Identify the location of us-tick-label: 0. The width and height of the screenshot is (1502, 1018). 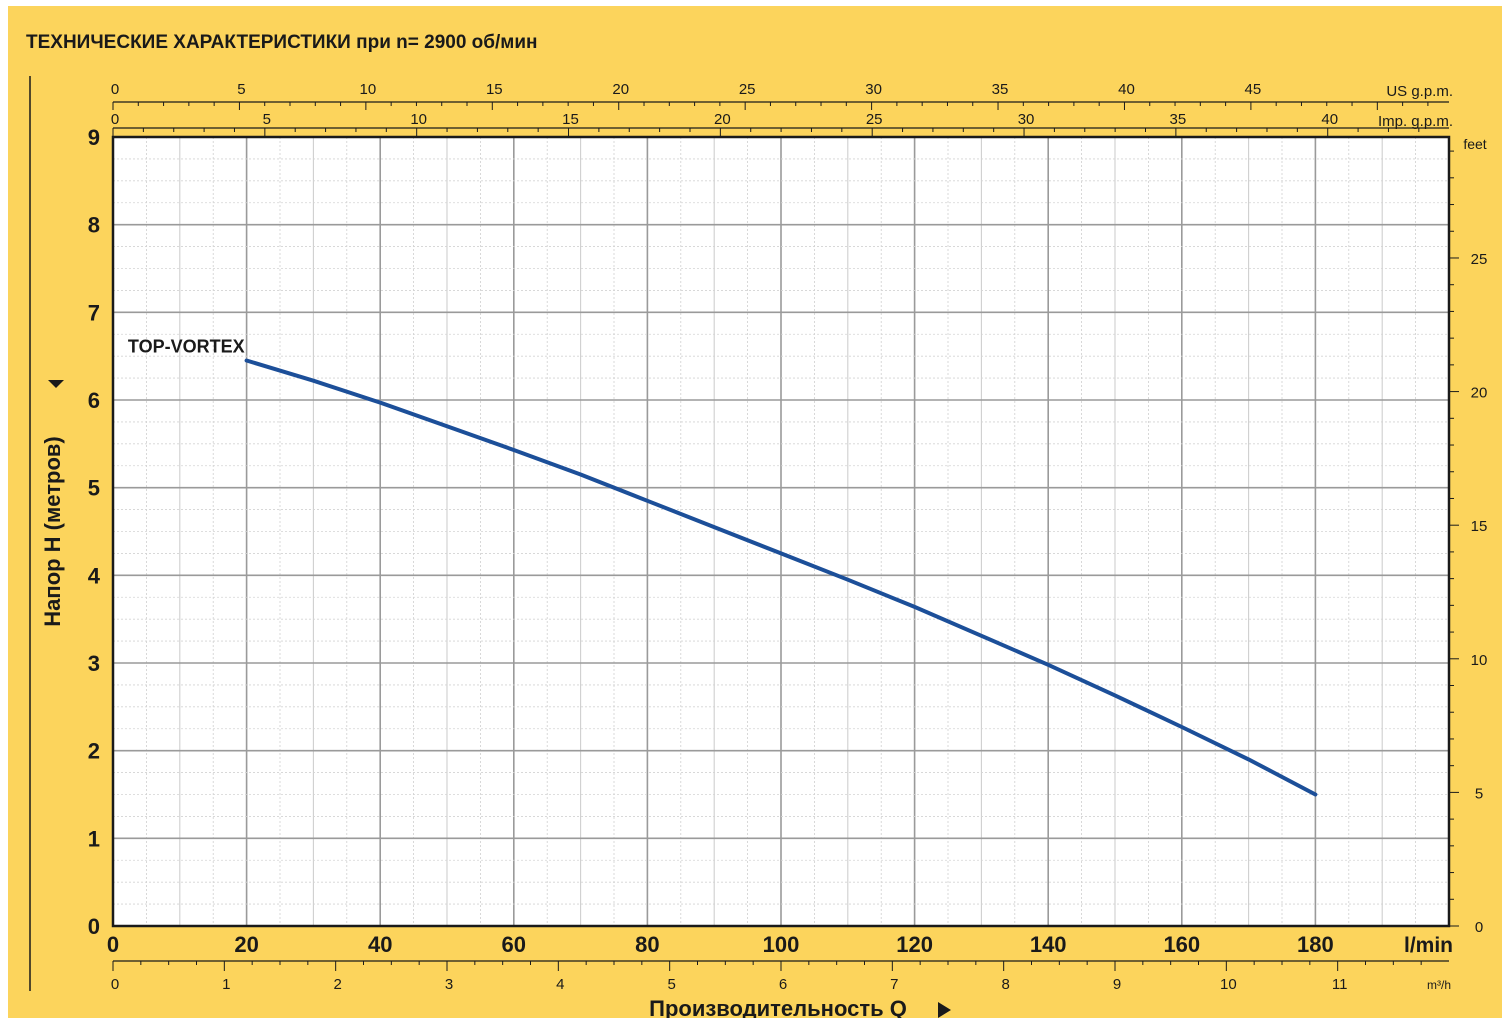
(115, 89).